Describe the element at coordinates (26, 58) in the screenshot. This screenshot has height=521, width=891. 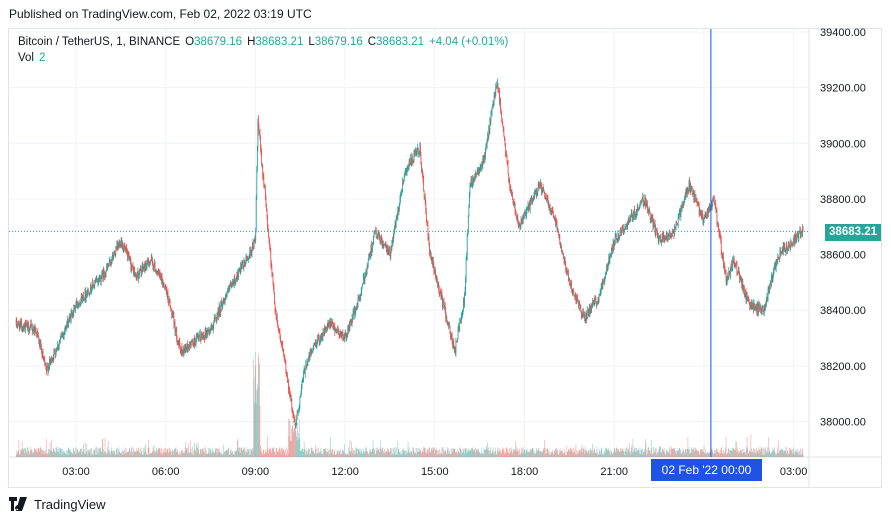
I see `volume-label: Vol` at that location.